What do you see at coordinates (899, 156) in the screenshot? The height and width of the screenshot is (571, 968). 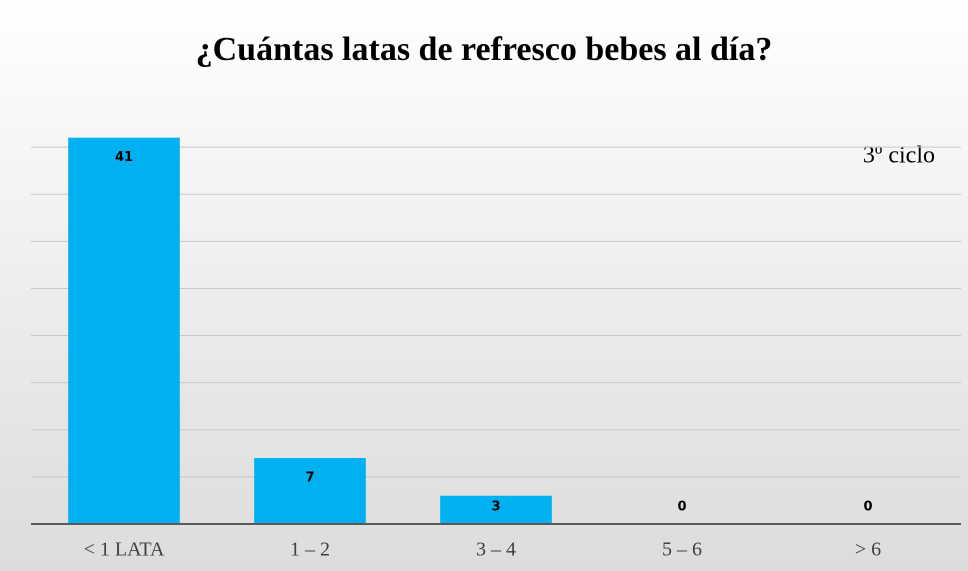 I see `annotation: 3º ciclo` at bounding box center [899, 156].